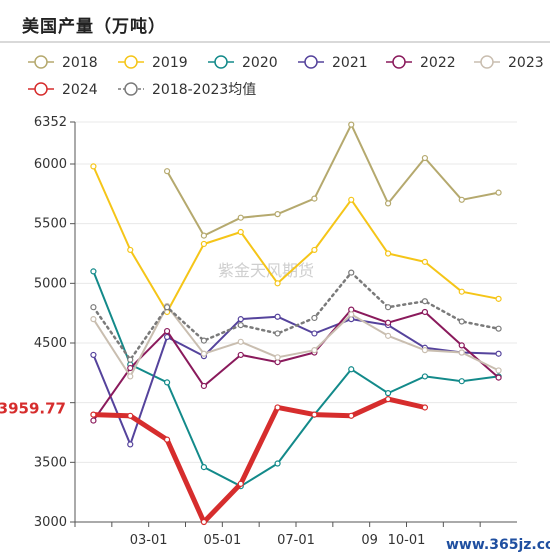  What do you see at coordinates (498, 545) in the screenshot?
I see `site-watermark: www.365jz.com` at bounding box center [498, 545].